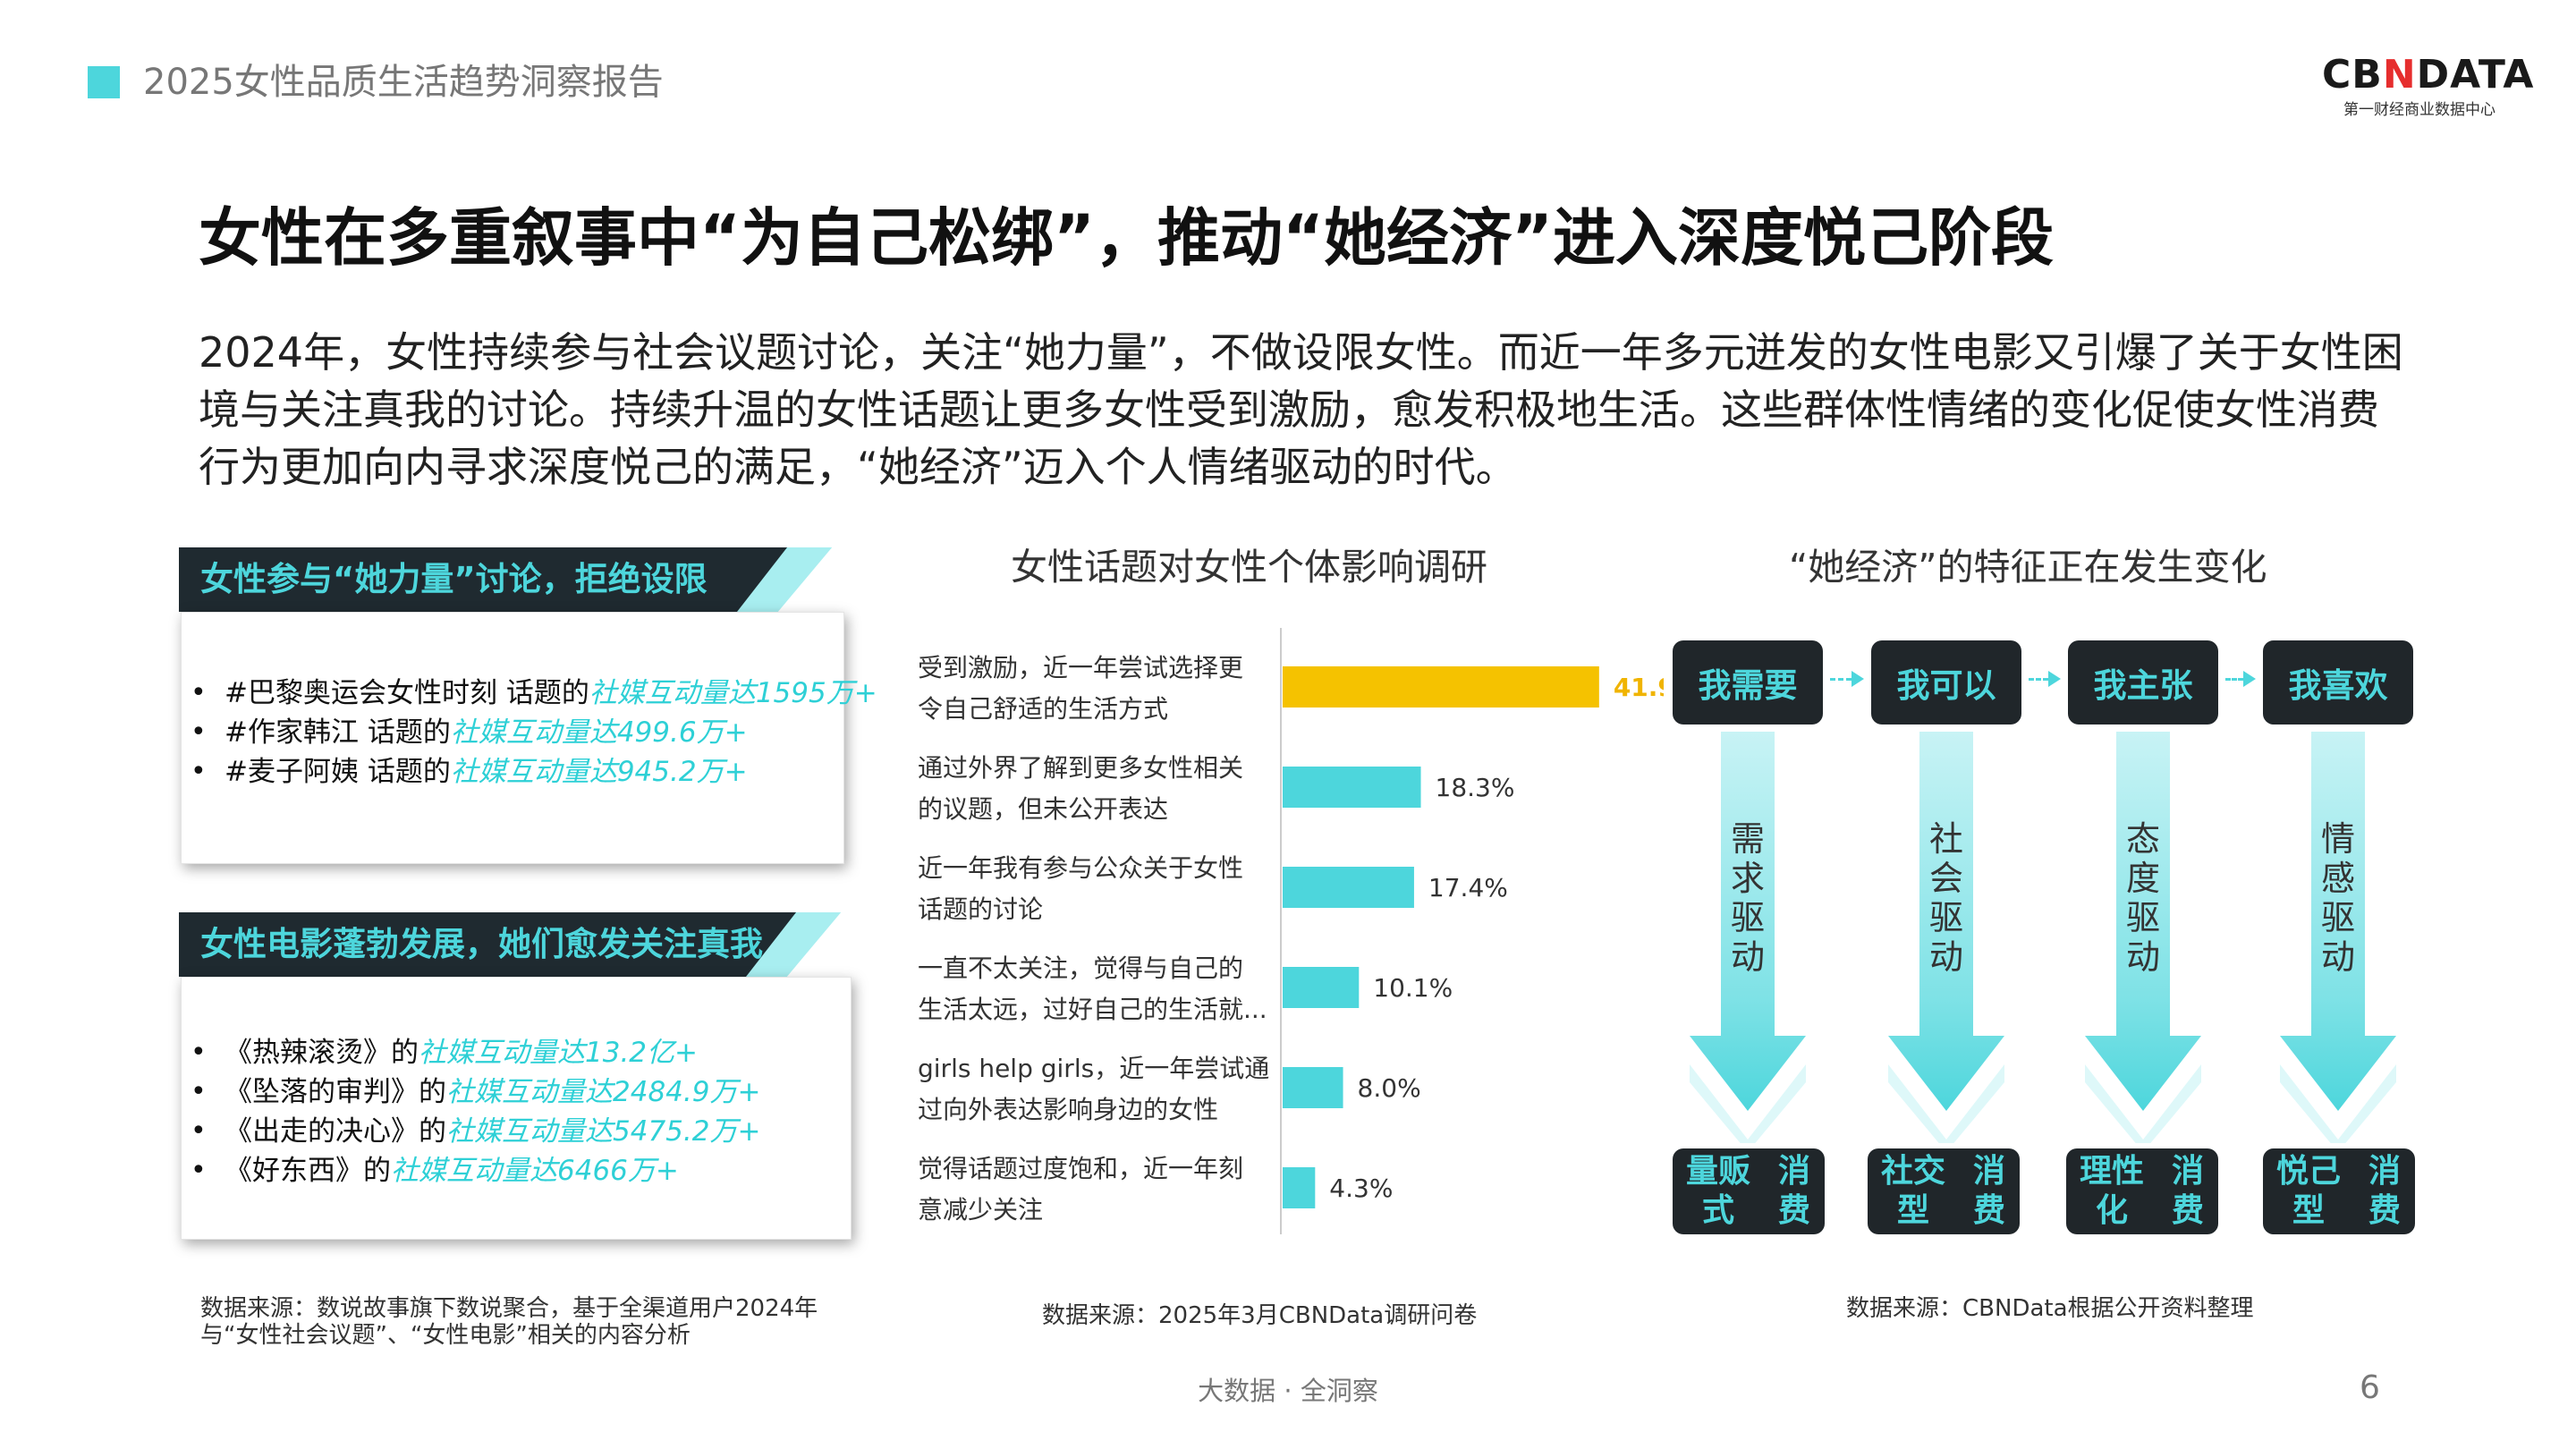 Image resolution: width=2576 pixels, height=1449 pixels. I want to click on category-label: 意减少关注, so click(980, 1209).